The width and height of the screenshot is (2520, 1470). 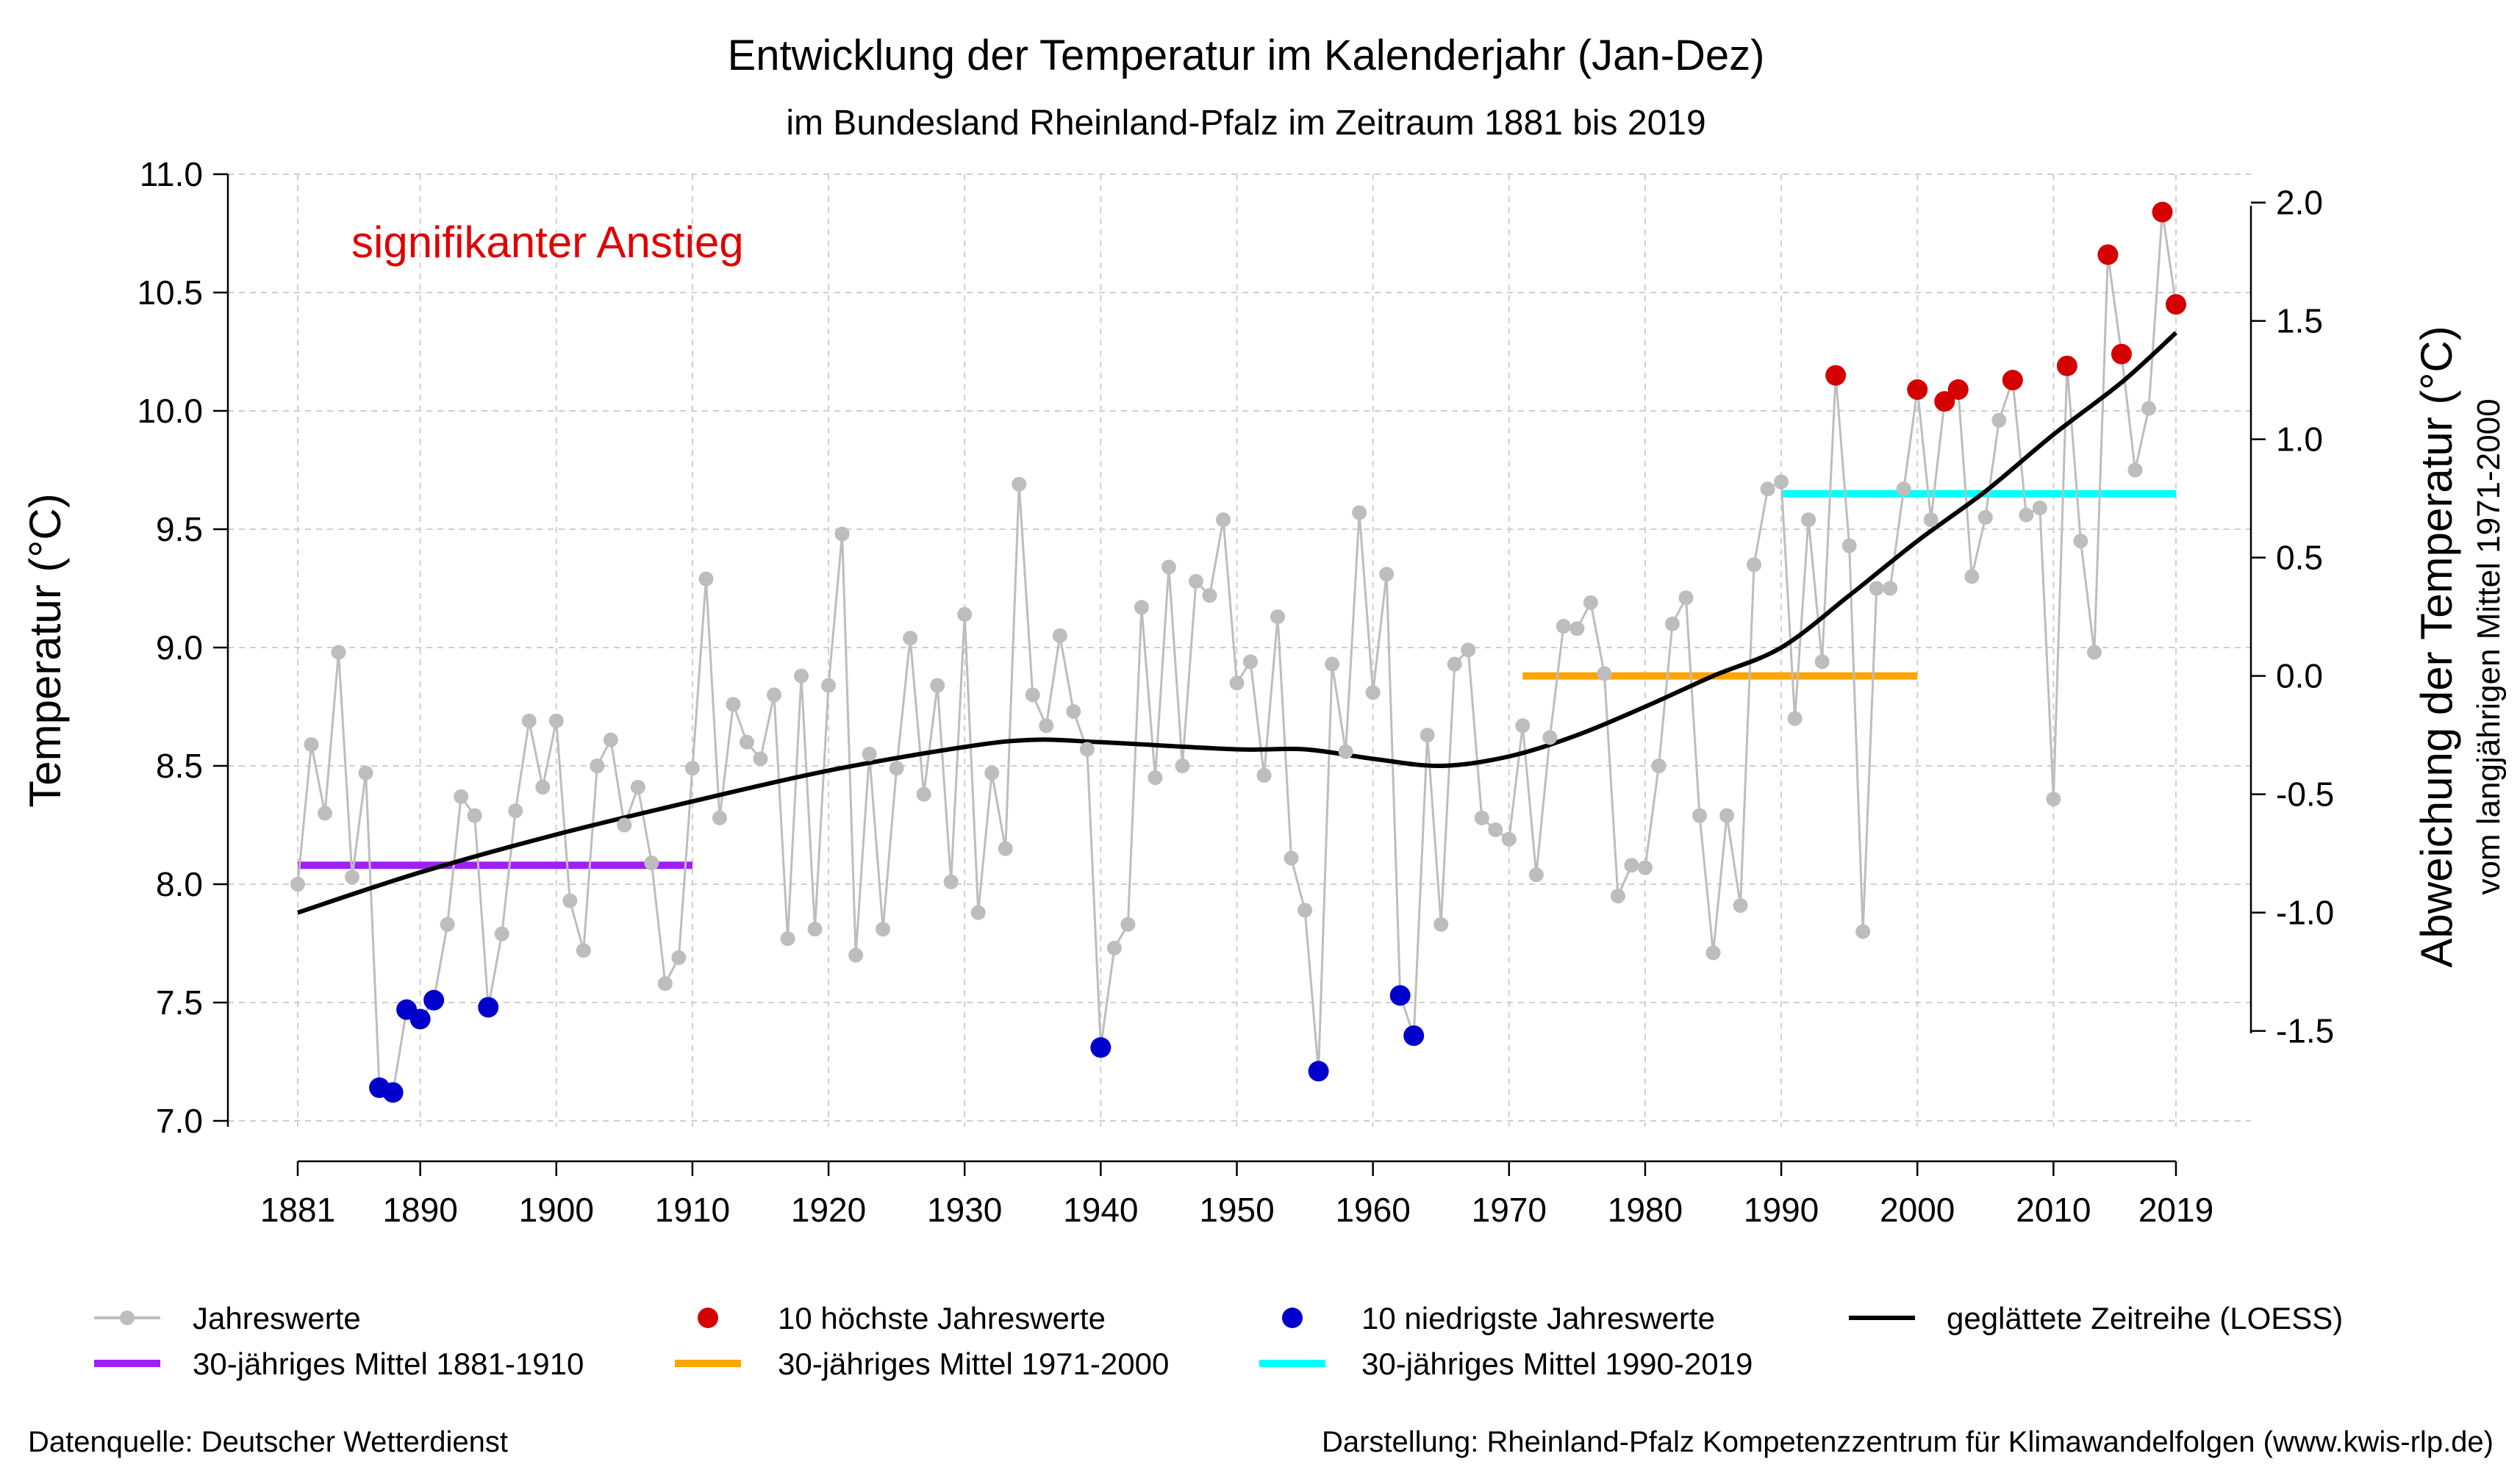 What do you see at coordinates (2145, 1318) in the screenshot?
I see `legend-label-loess: geglättete Zeitreihe (LOESS)` at bounding box center [2145, 1318].